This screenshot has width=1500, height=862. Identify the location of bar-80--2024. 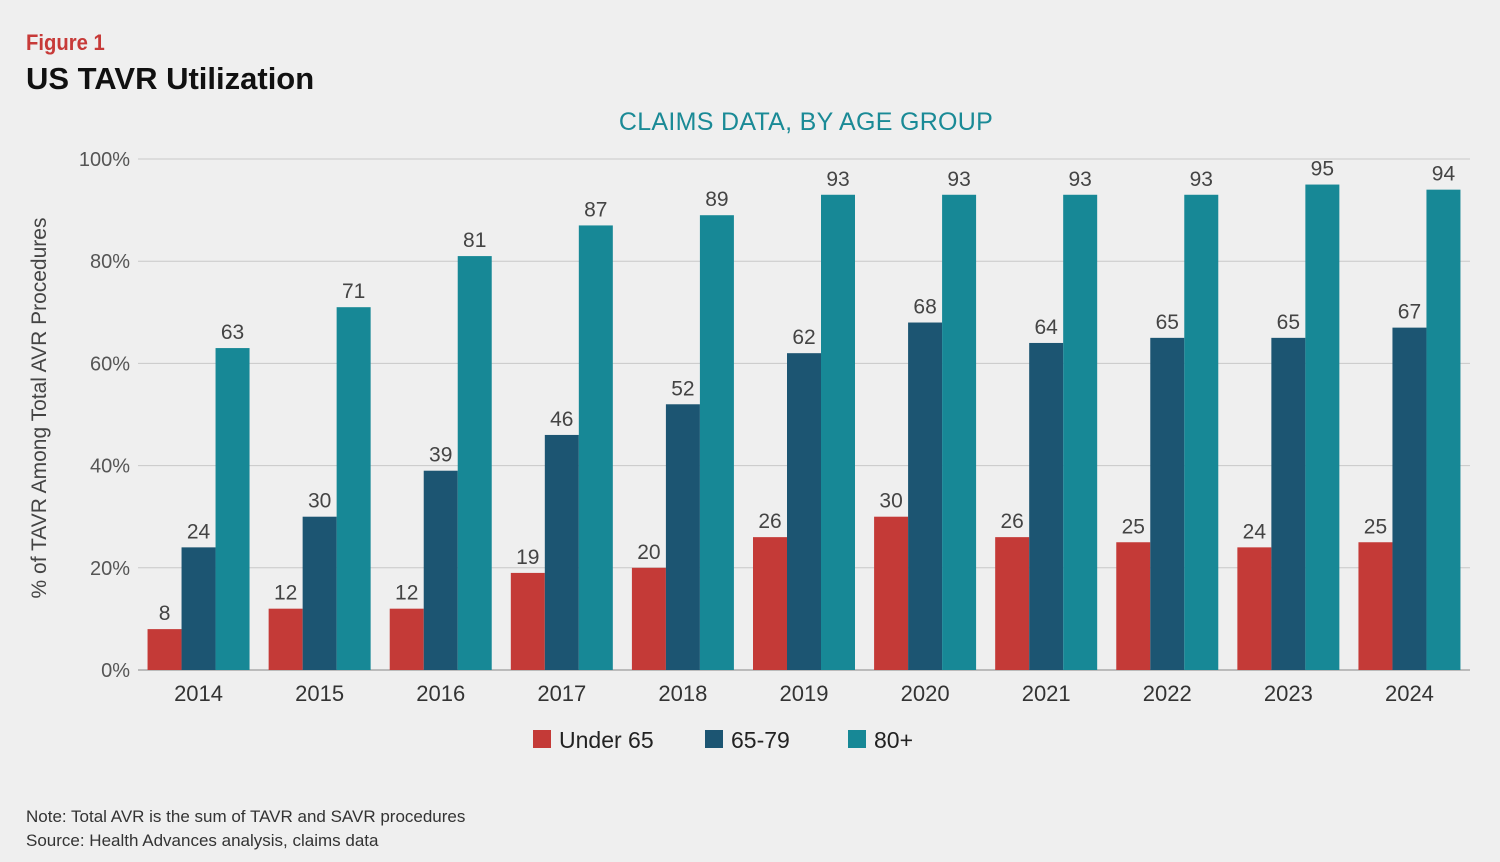
(1443, 429).